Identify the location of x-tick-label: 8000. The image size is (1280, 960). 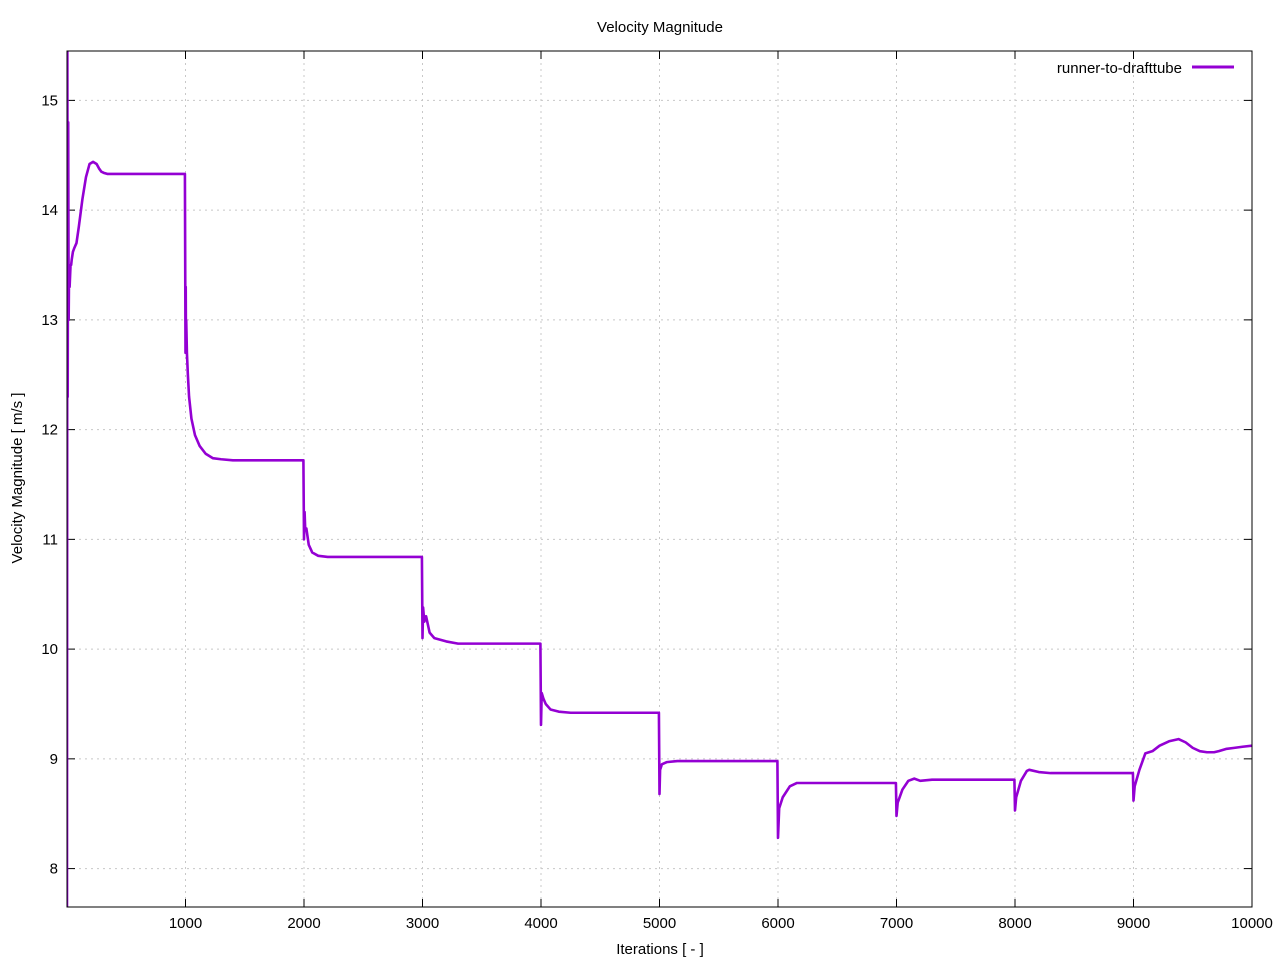
(1014, 923).